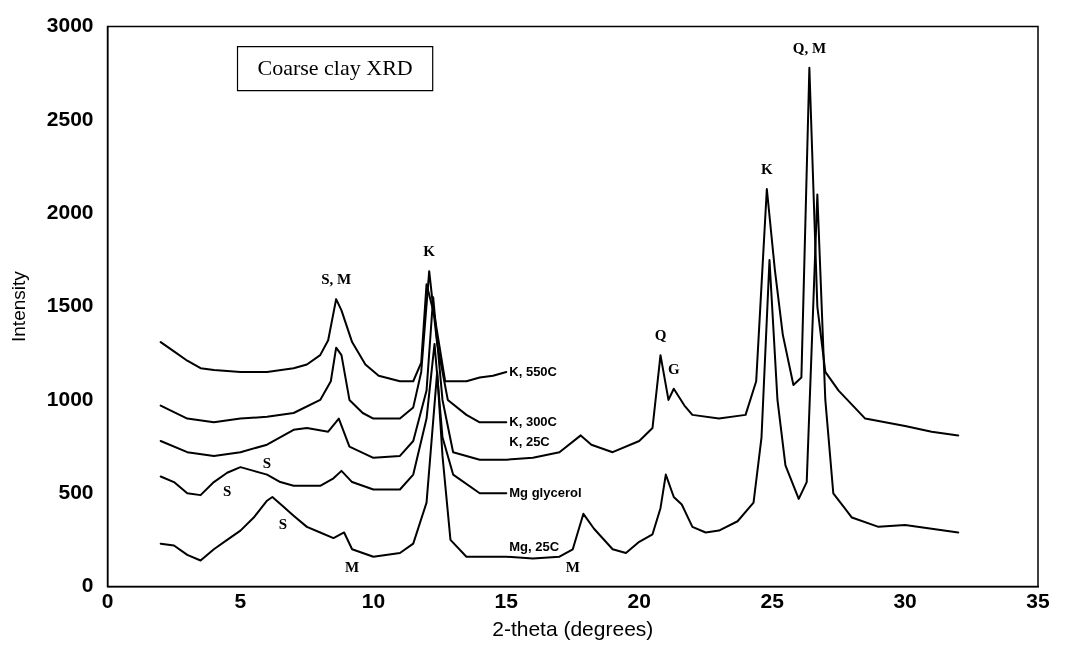 The height and width of the screenshot is (647, 1068). Describe the element at coordinates (107, 600) in the screenshot. I see `x-tick-label: 0` at that location.